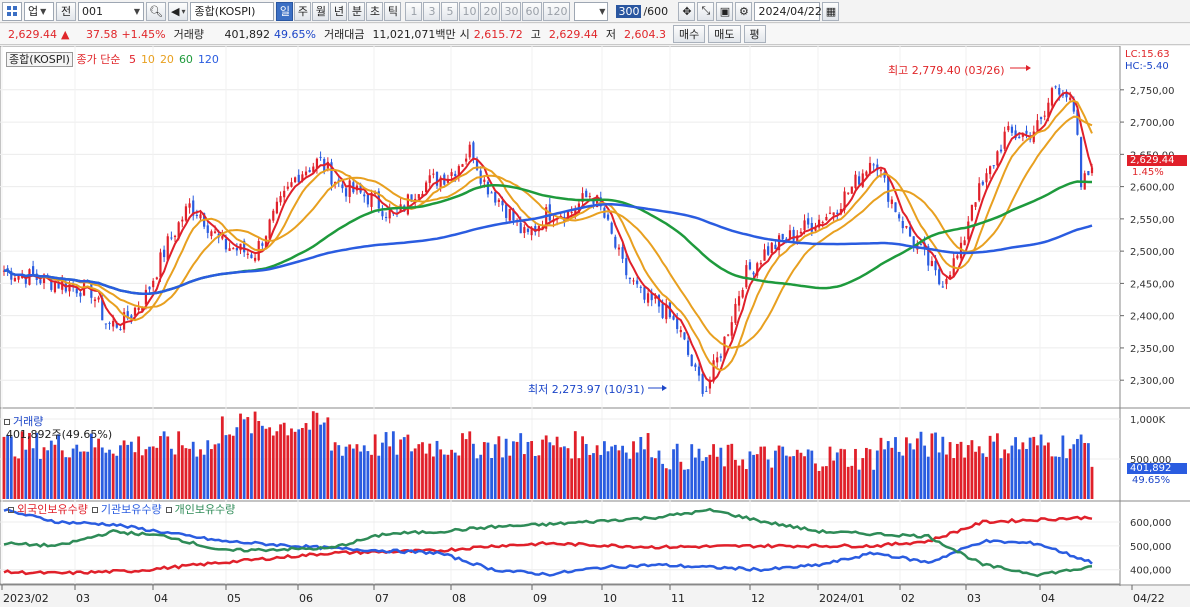 Image resolution: width=1190 pixels, height=607 pixels. What do you see at coordinates (285, 11) in the screenshot?
I see `period-tab-0: 일` at bounding box center [285, 11].